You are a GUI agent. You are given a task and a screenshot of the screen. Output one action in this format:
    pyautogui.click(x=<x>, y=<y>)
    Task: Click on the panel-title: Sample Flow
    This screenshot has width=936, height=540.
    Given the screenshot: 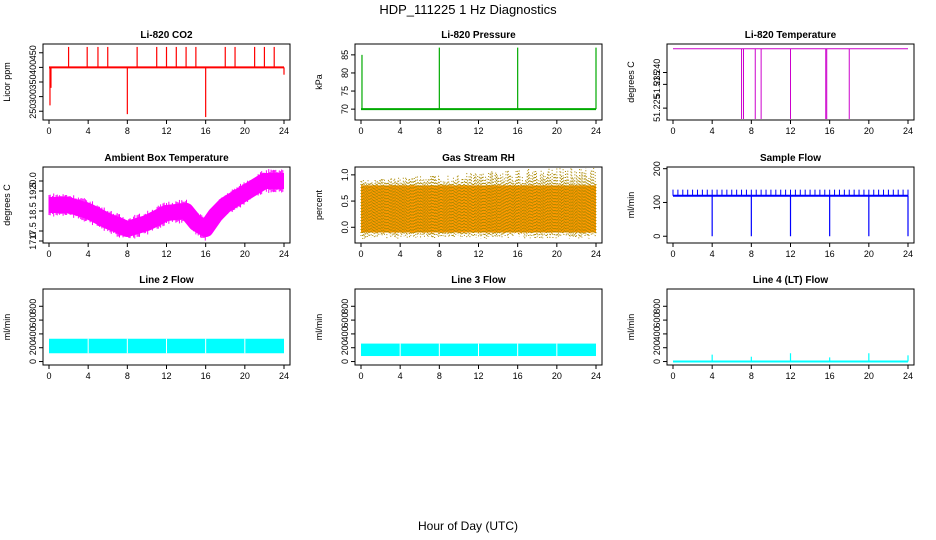 What is the action you would take?
    pyautogui.click(x=790, y=158)
    